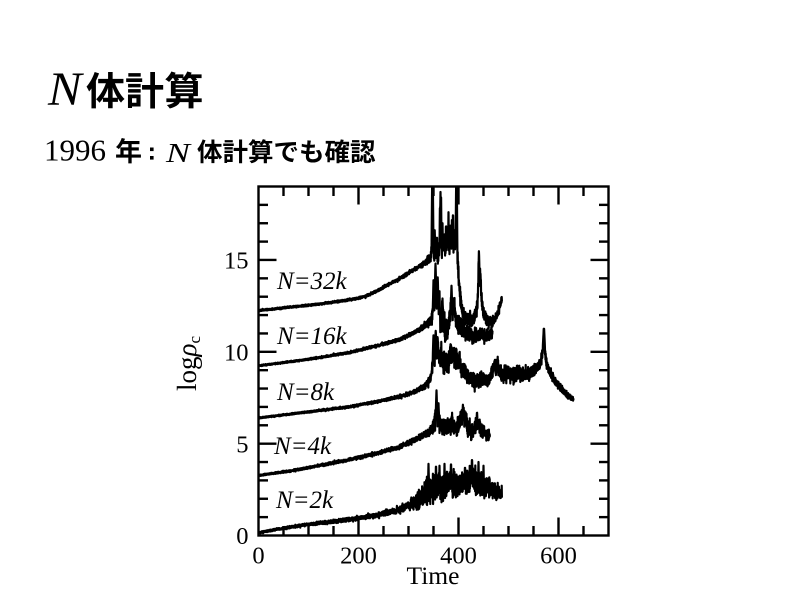 The width and height of the screenshot is (800, 600). I want to click on svg-text: N=32k, so click(312, 281).